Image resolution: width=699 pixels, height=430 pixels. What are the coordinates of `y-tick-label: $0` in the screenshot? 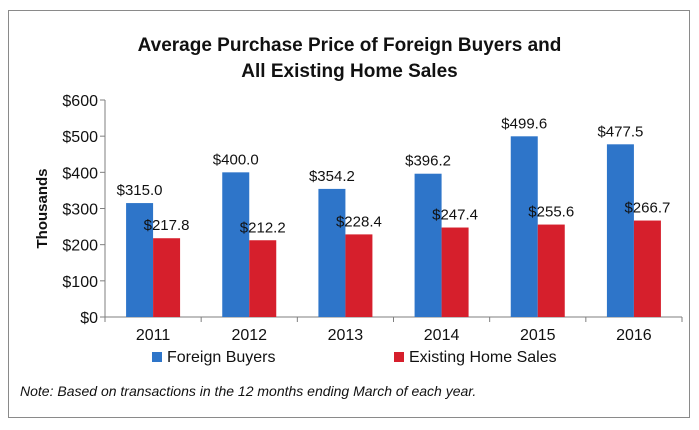 It's located at (89, 318).